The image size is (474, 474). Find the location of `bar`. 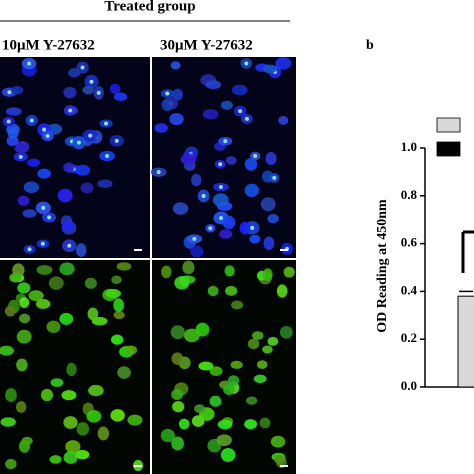

bar is located at coordinates (465, 341).